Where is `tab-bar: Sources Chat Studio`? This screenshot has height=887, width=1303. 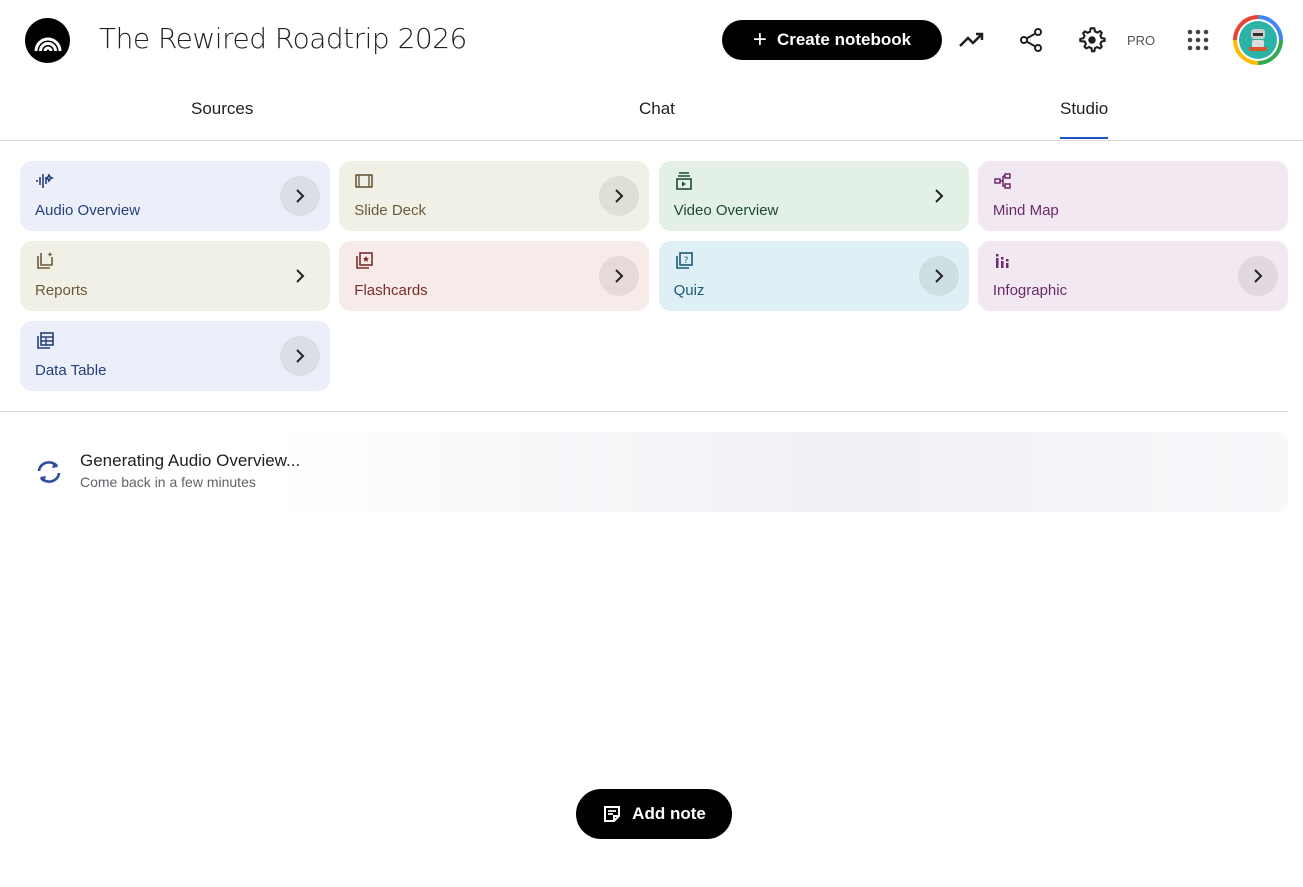 tab-bar: Sources Chat Studio is located at coordinates (651, 110).